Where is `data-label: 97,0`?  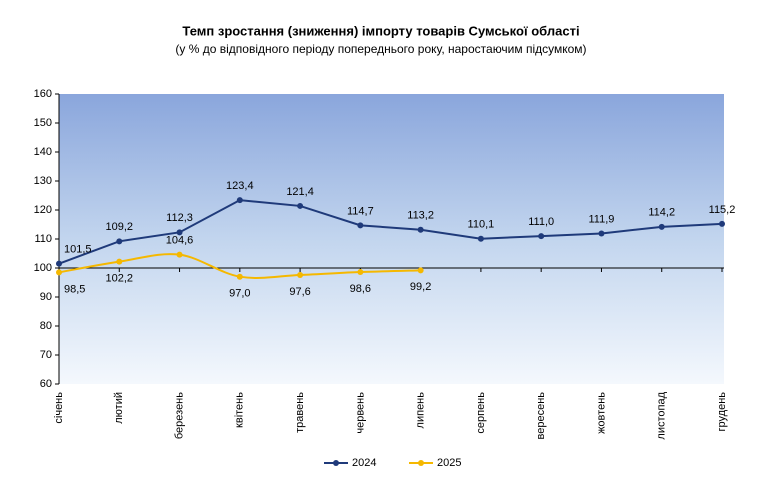
data-label: 97,0 is located at coordinates (239, 294).